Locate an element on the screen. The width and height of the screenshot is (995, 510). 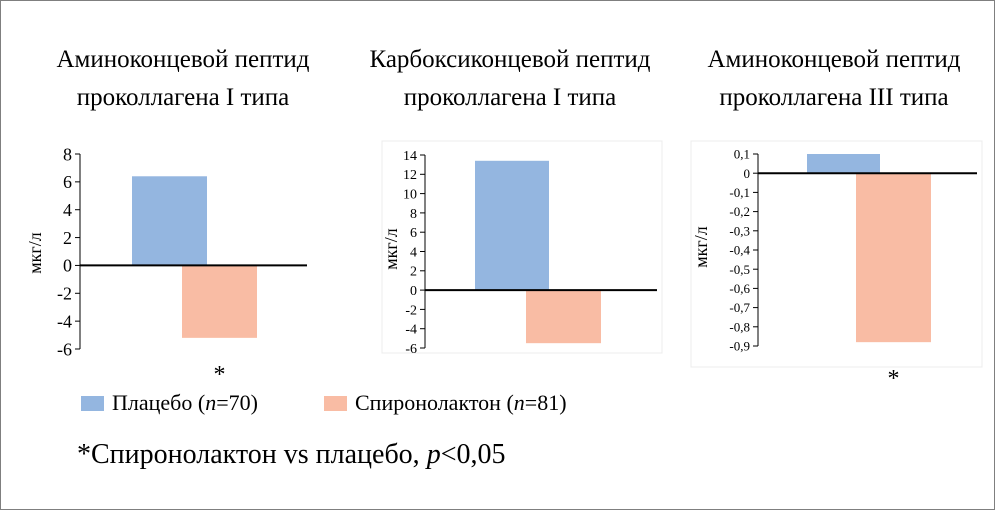
legend-spironolactone-label: Спиронолактон (n=81) is located at coordinates (461, 403).